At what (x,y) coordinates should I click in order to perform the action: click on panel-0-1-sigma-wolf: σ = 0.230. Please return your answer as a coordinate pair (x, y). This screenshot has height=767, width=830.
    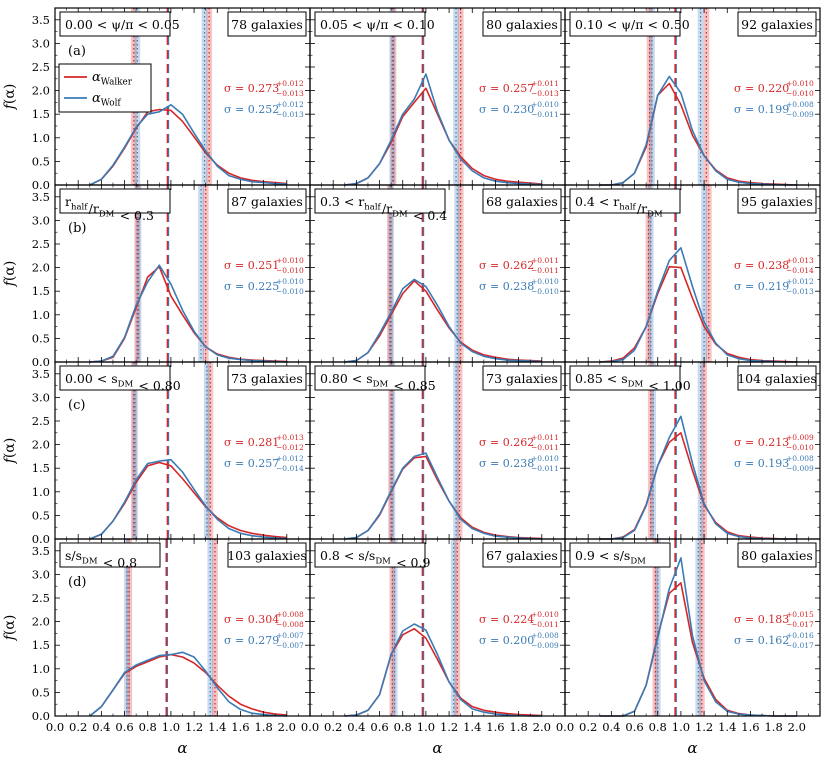
    Looking at the image, I should click on (506, 109).